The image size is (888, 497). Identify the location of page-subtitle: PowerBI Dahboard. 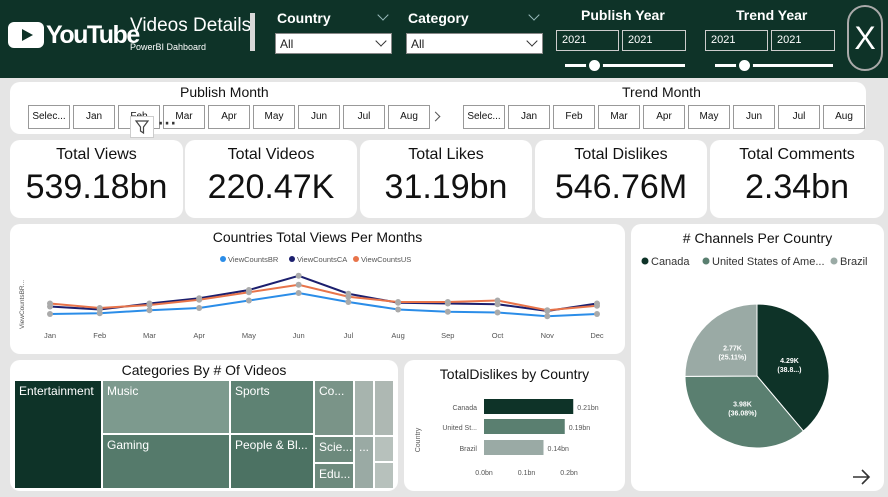
(168, 47).